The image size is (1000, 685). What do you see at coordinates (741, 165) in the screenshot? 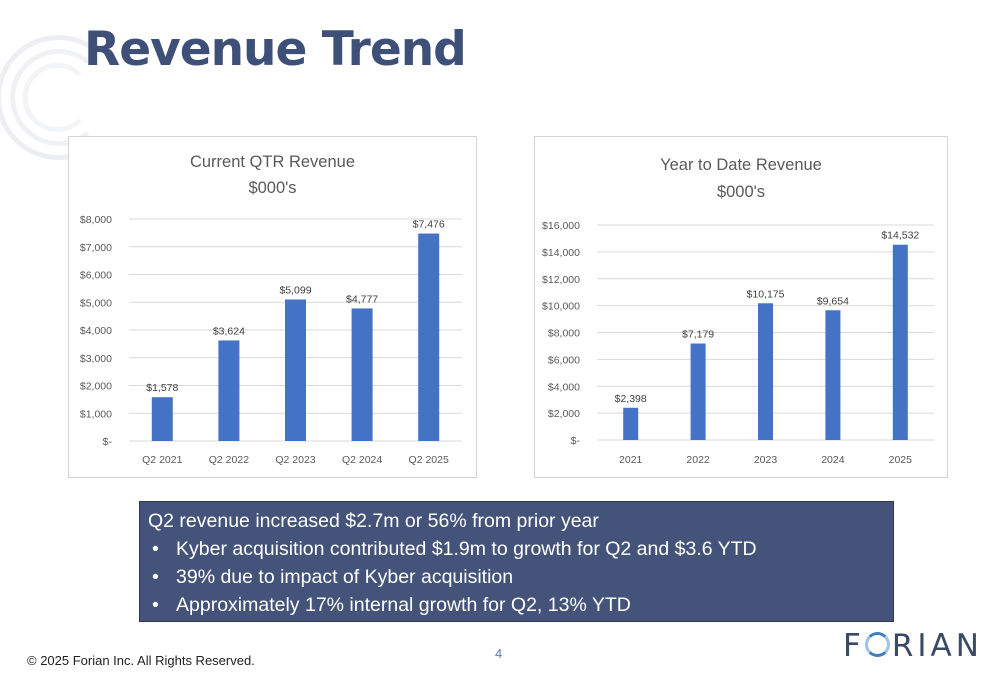
I see `chart-title: Year to Date Revenue` at bounding box center [741, 165].